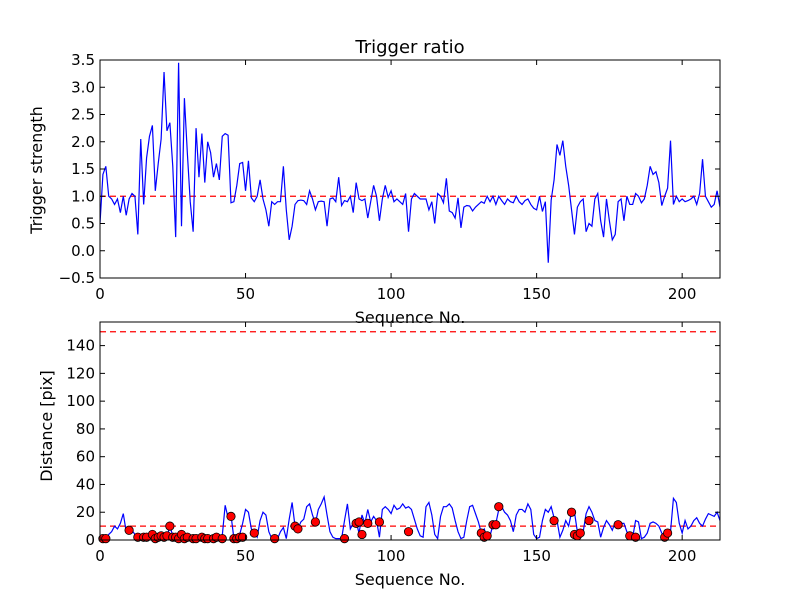  I want to click on y-tick-label: 2.5, so click(83, 115).